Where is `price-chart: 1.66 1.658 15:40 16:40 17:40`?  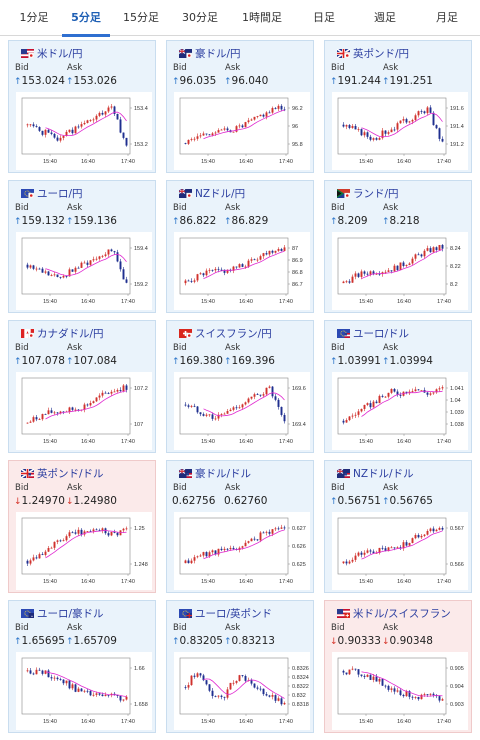
price-chart: 1.66 1.658 15:40 16:40 17:40 is located at coordinates (84, 691).